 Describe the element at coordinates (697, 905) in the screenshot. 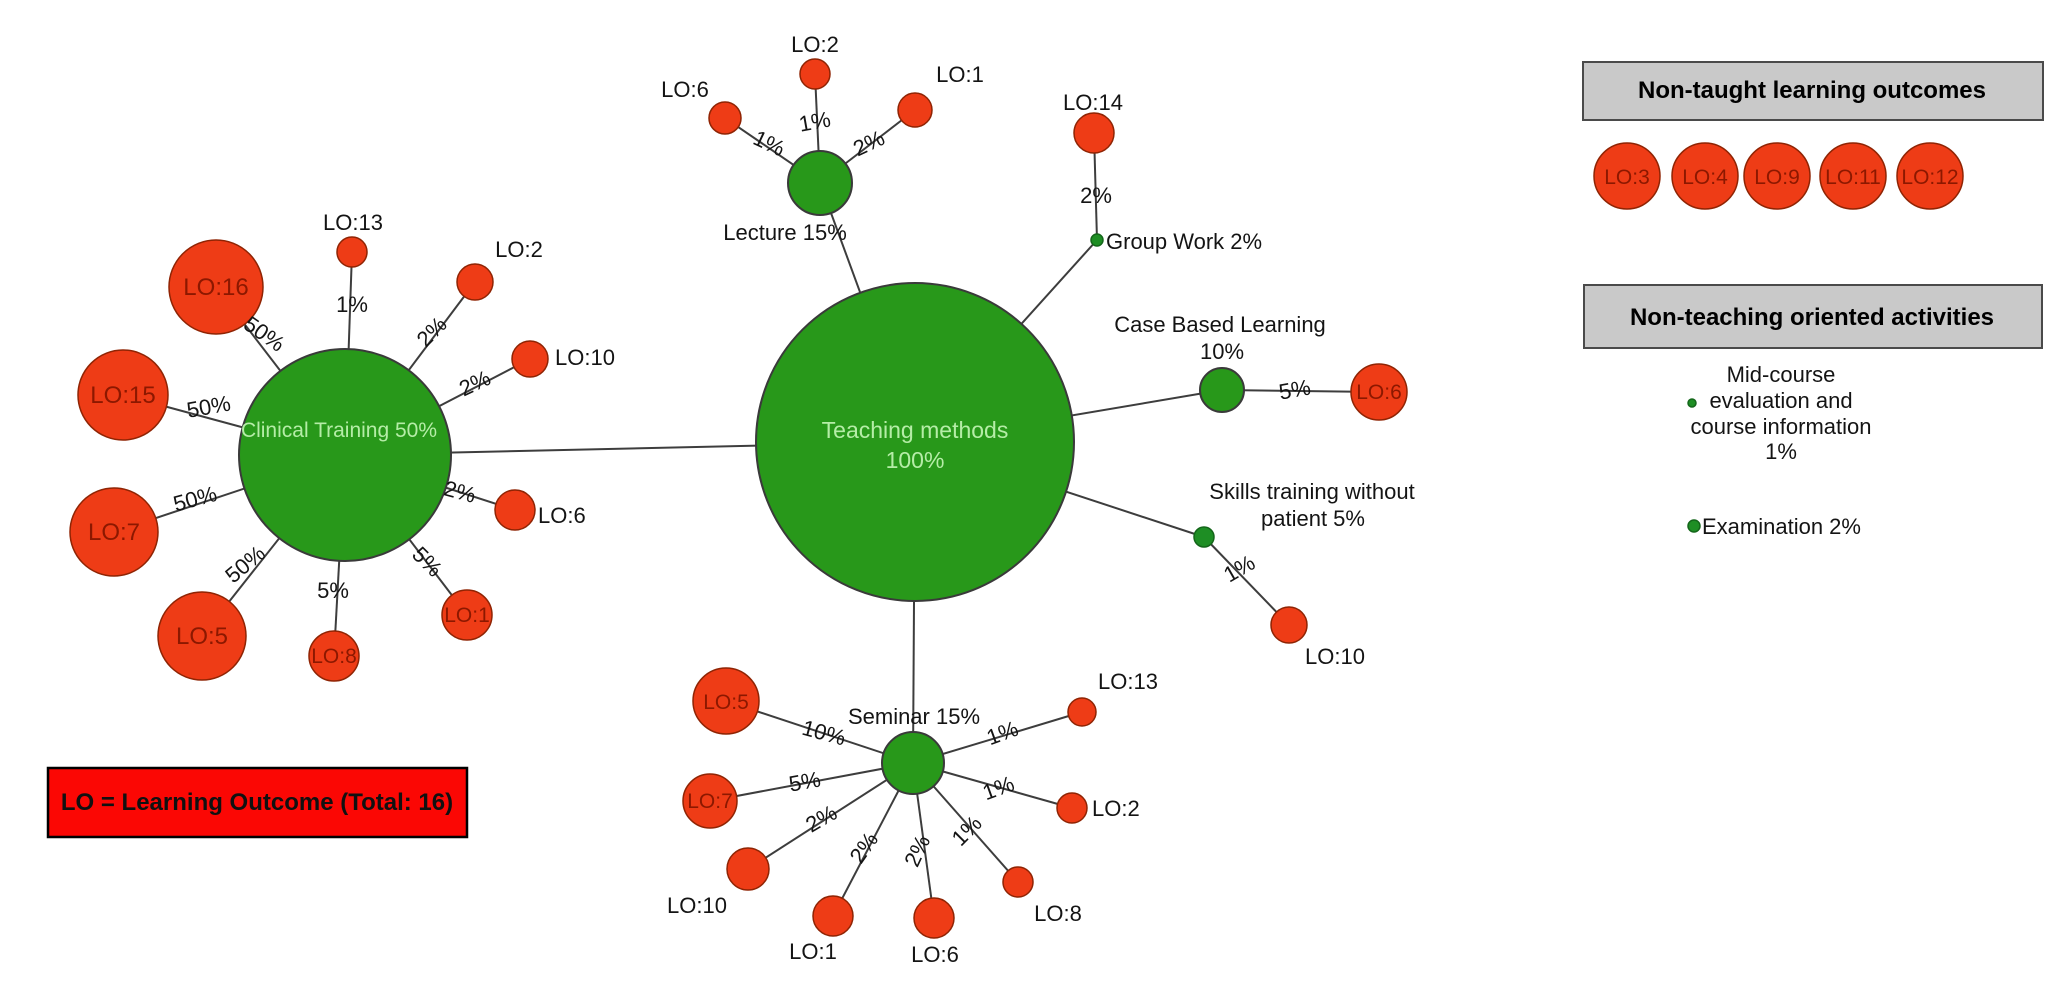

I see `seminar-lo10-outer-label: LO:10` at that location.